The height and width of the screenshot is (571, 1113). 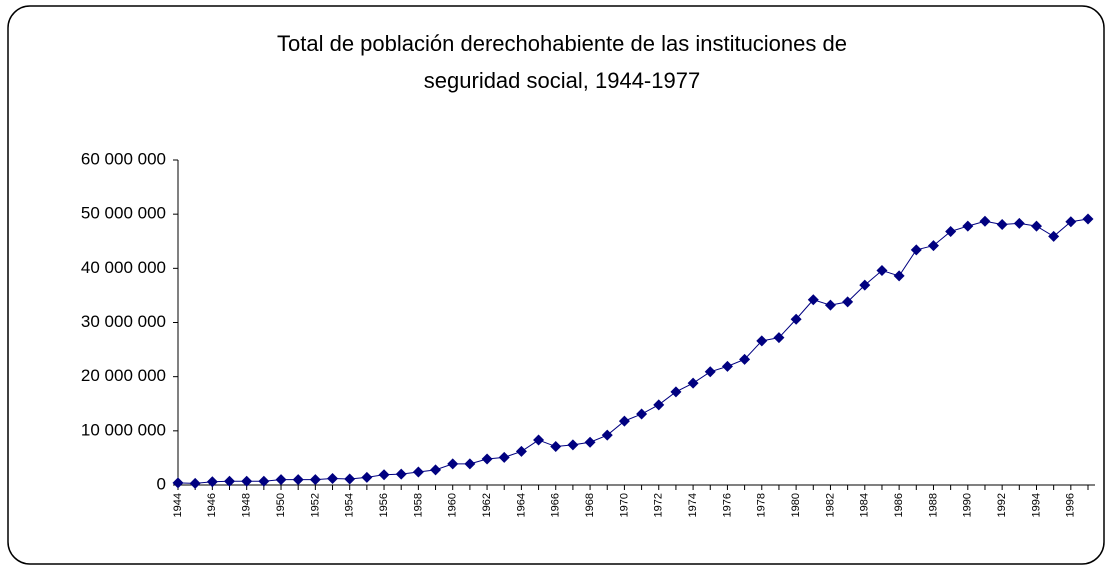 I want to click on x-tick-label: 1958, so click(x=418, y=505).